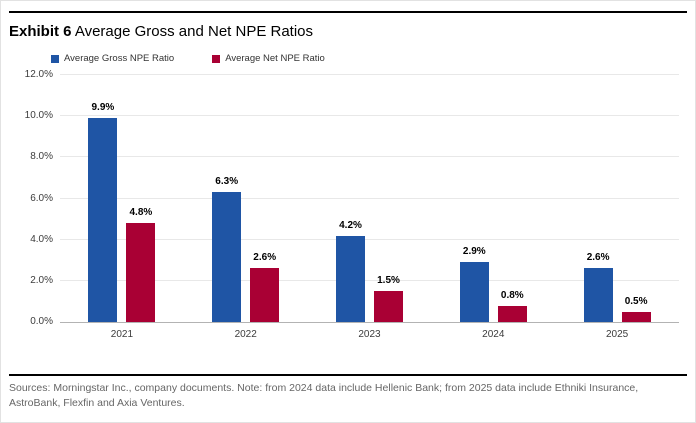  Describe the element at coordinates (245, 334) in the screenshot. I see `x-axis-tick-label: 2022` at that location.